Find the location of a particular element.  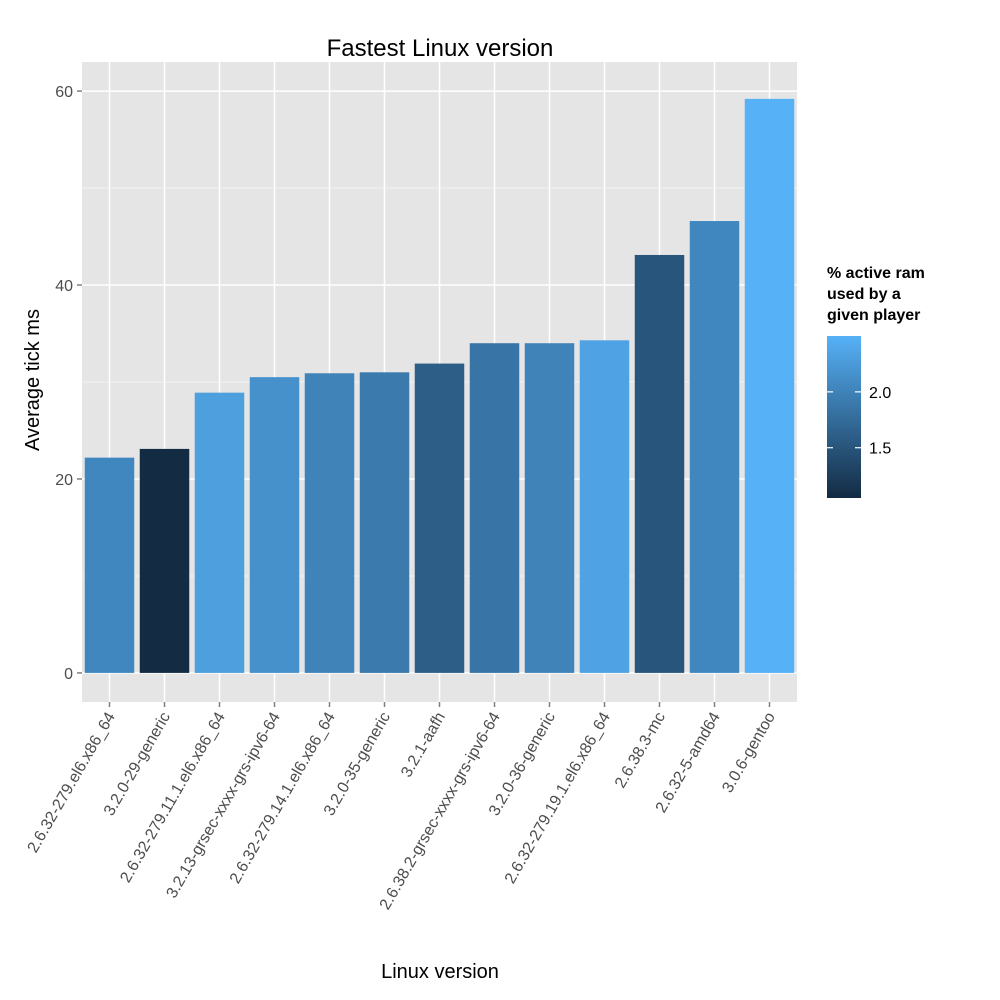

x-tick-label: 2.6.32-279.el6.x86_64 is located at coordinates (72, 782).